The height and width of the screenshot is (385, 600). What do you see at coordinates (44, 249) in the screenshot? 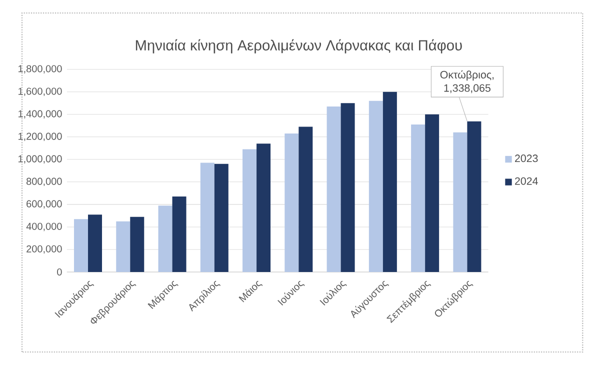
I see `y-tick-label: 200,000` at bounding box center [44, 249].